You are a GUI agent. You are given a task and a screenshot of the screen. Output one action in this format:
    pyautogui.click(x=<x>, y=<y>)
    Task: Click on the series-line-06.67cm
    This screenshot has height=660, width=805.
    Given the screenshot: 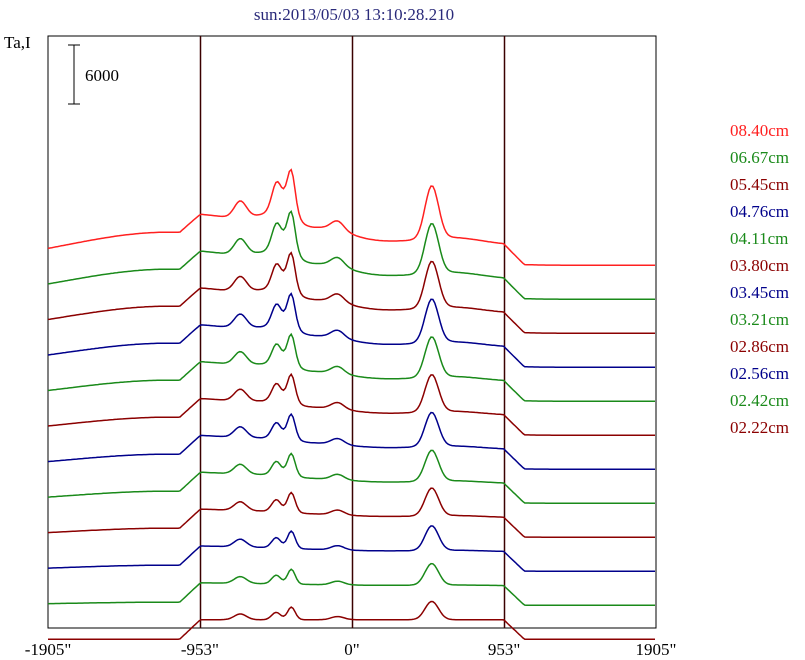 What is the action you would take?
    pyautogui.click(x=351, y=254)
    